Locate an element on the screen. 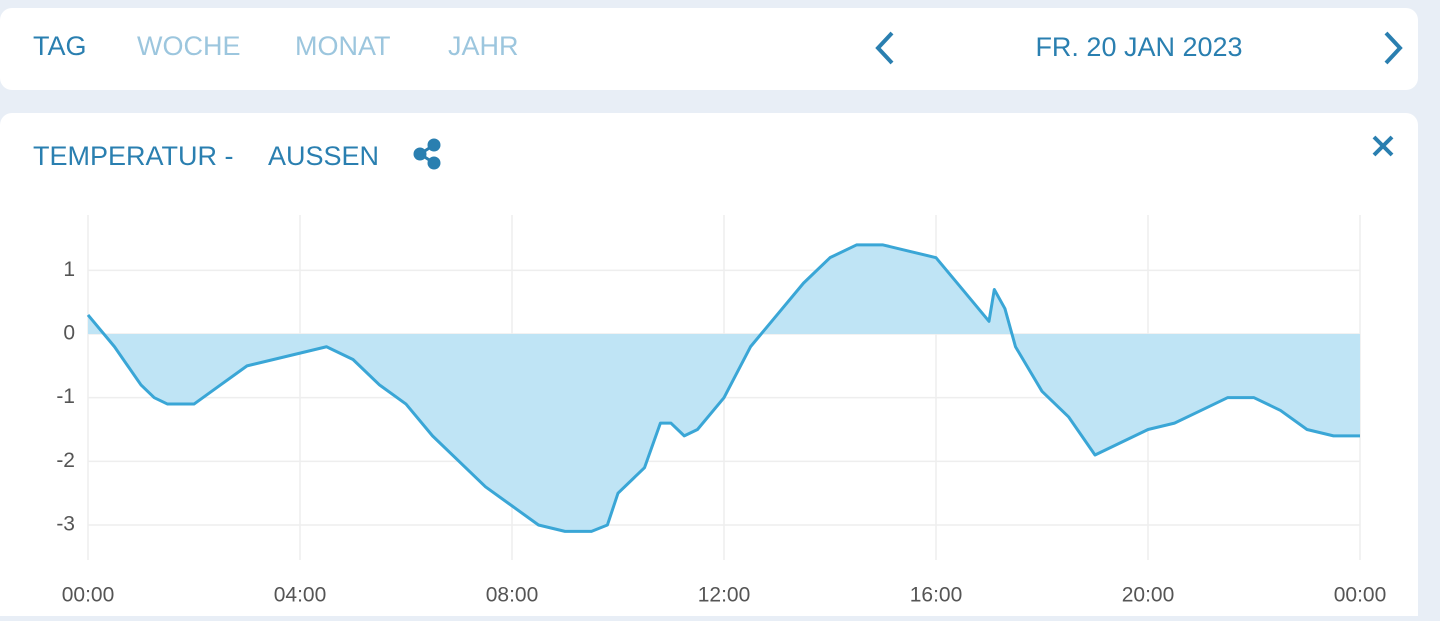 The width and height of the screenshot is (1440, 621). y-tick-label: 0 is located at coordinates (69, 333).